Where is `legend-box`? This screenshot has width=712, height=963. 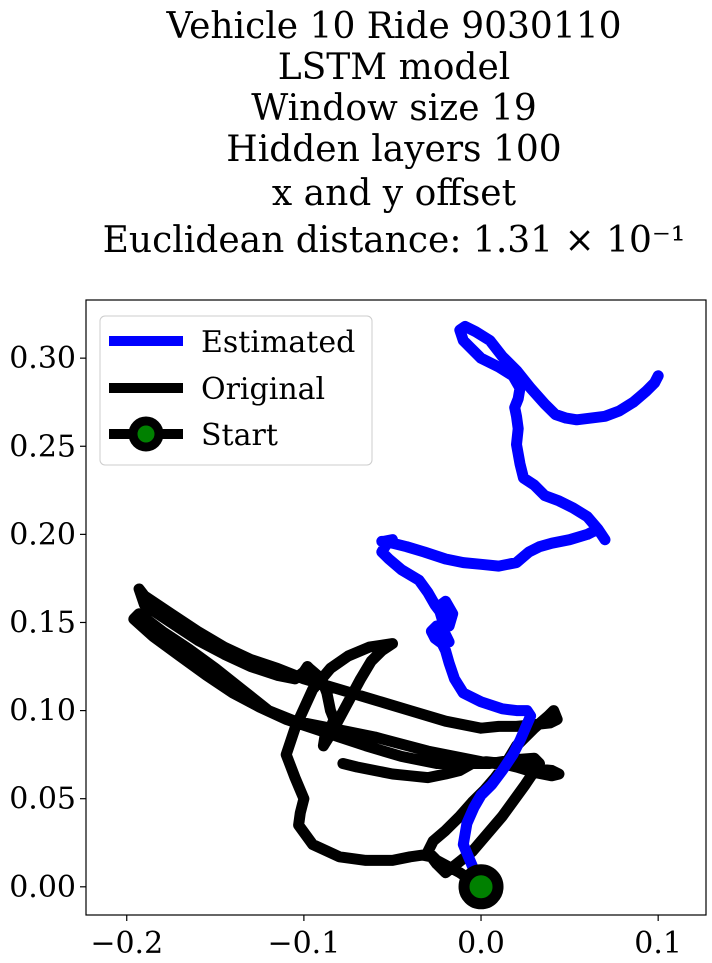
legend-box is located at coordinates (236, 390).